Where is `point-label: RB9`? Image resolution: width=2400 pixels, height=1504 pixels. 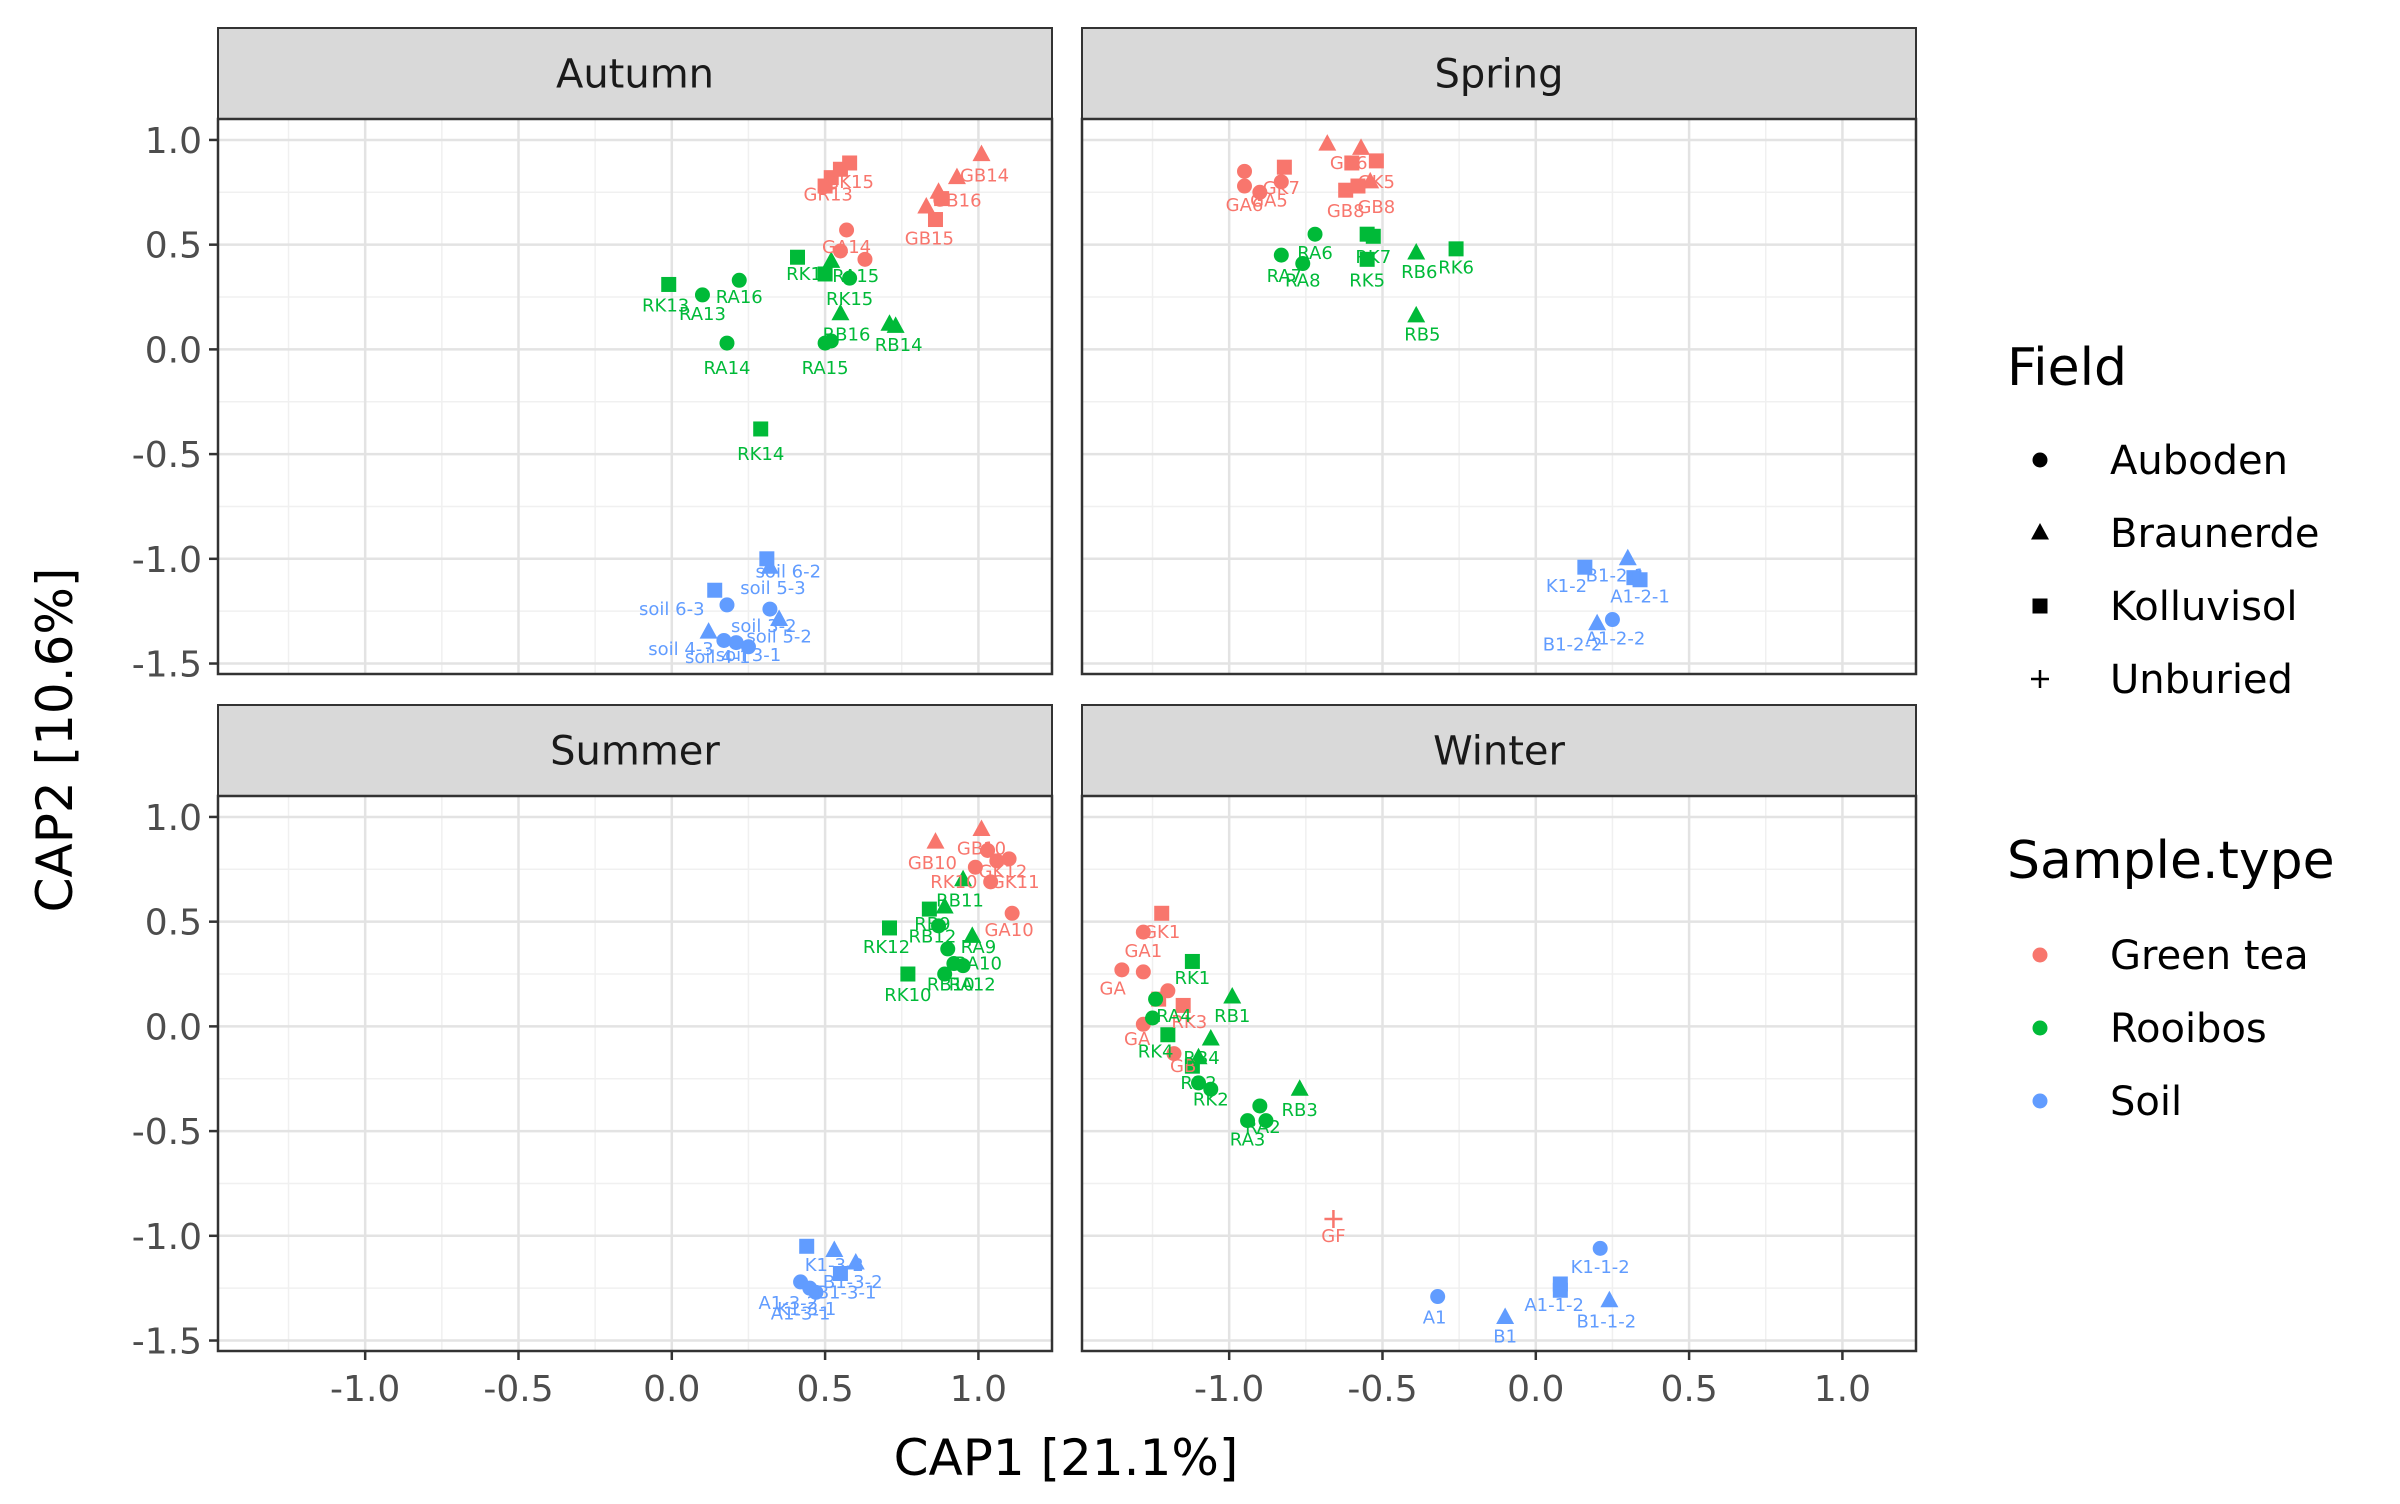 point-label: RB9 is located at coordinates (932, 924).